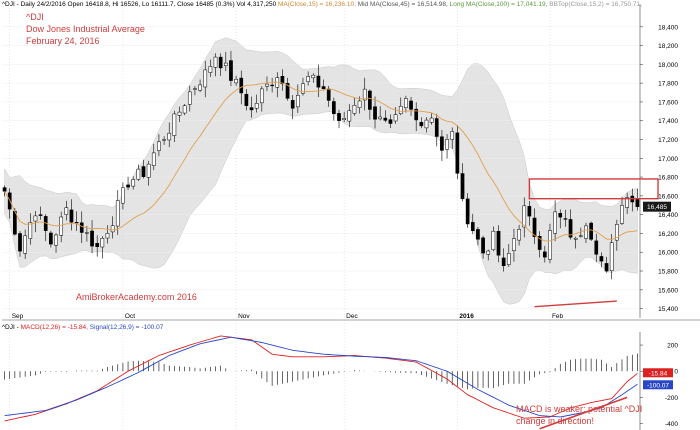 The image size is (700, 430). Describe the element at coordinates (668, 84) in the screenshot. I see `price-tick-label: 17,800` at that location.